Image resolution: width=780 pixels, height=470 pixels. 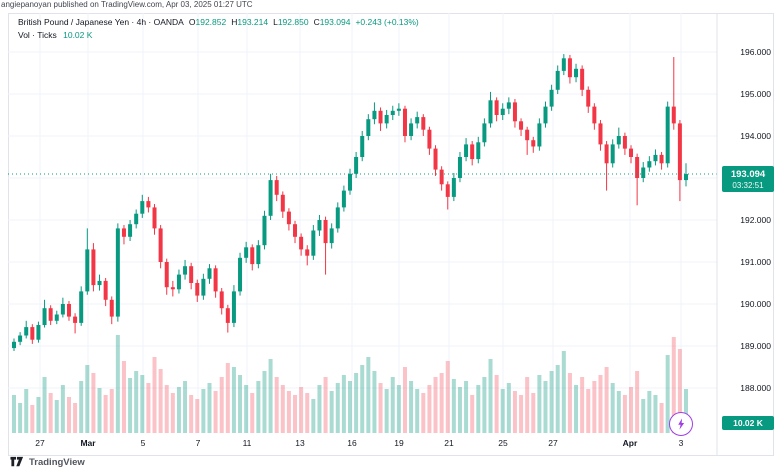 I want to click on lightning-icon, so click(x=681, y=424).